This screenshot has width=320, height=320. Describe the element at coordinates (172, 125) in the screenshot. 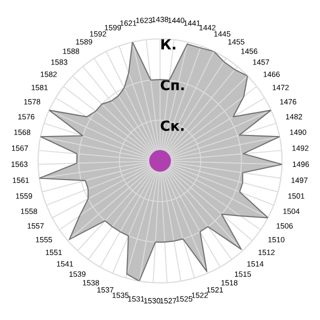

I see `y-tick-label: Ск.` at that location.